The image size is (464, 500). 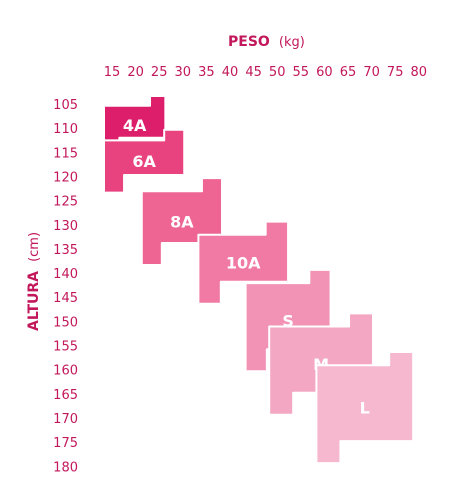 I want to click on x-axis-title: PESO (kg), so click(x=266, y=40).